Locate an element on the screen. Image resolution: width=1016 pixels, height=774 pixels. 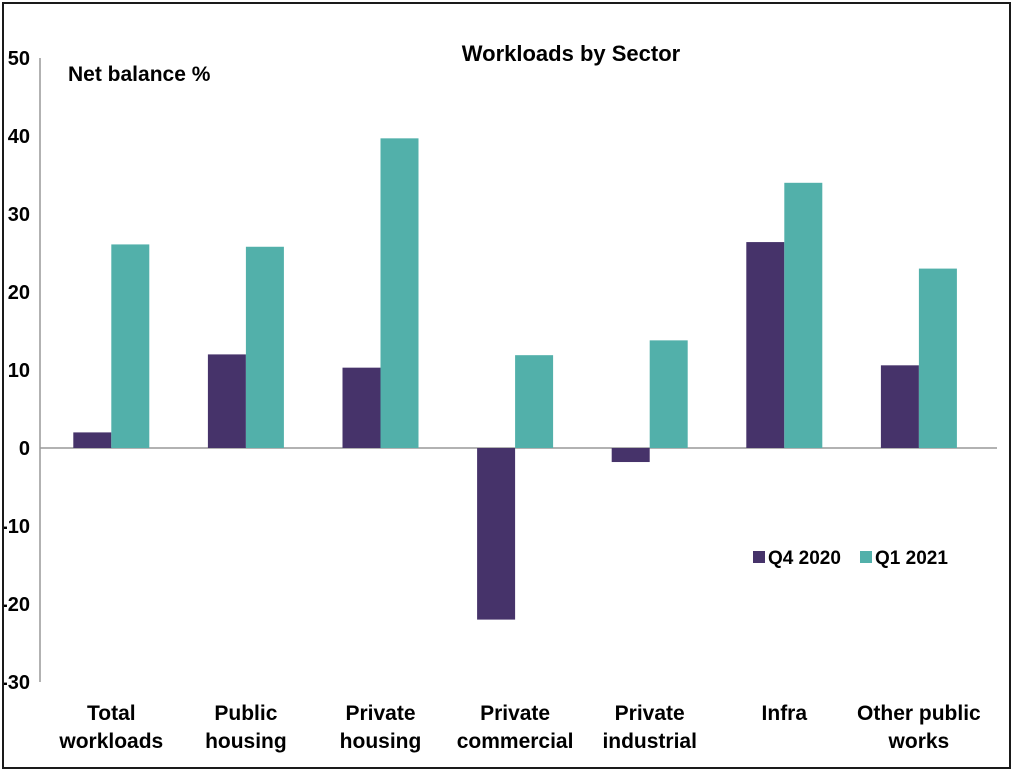
x-category-label: workloads is located at coordinates (110, 741).